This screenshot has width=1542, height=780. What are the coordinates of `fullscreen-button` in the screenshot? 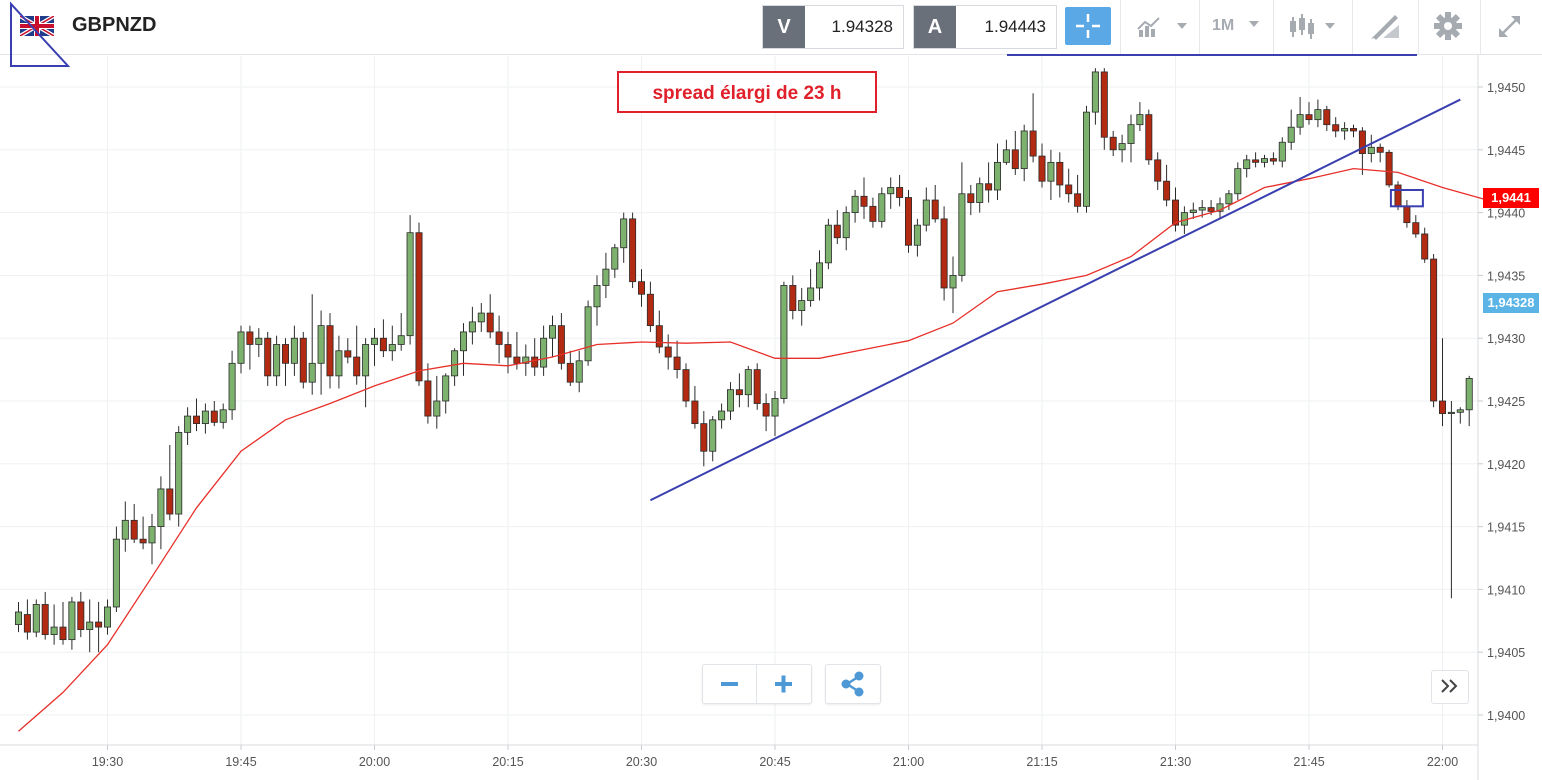 It's located at (1510, 26).